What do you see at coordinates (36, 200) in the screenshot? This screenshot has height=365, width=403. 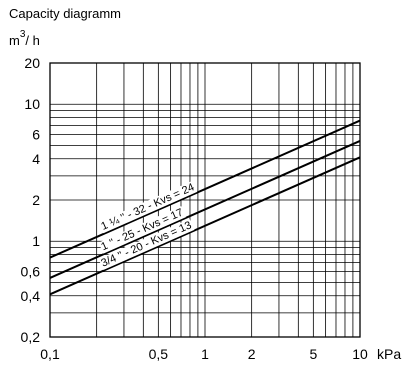 I see `y-tick-label: 2` at bounding box center [36, 200].